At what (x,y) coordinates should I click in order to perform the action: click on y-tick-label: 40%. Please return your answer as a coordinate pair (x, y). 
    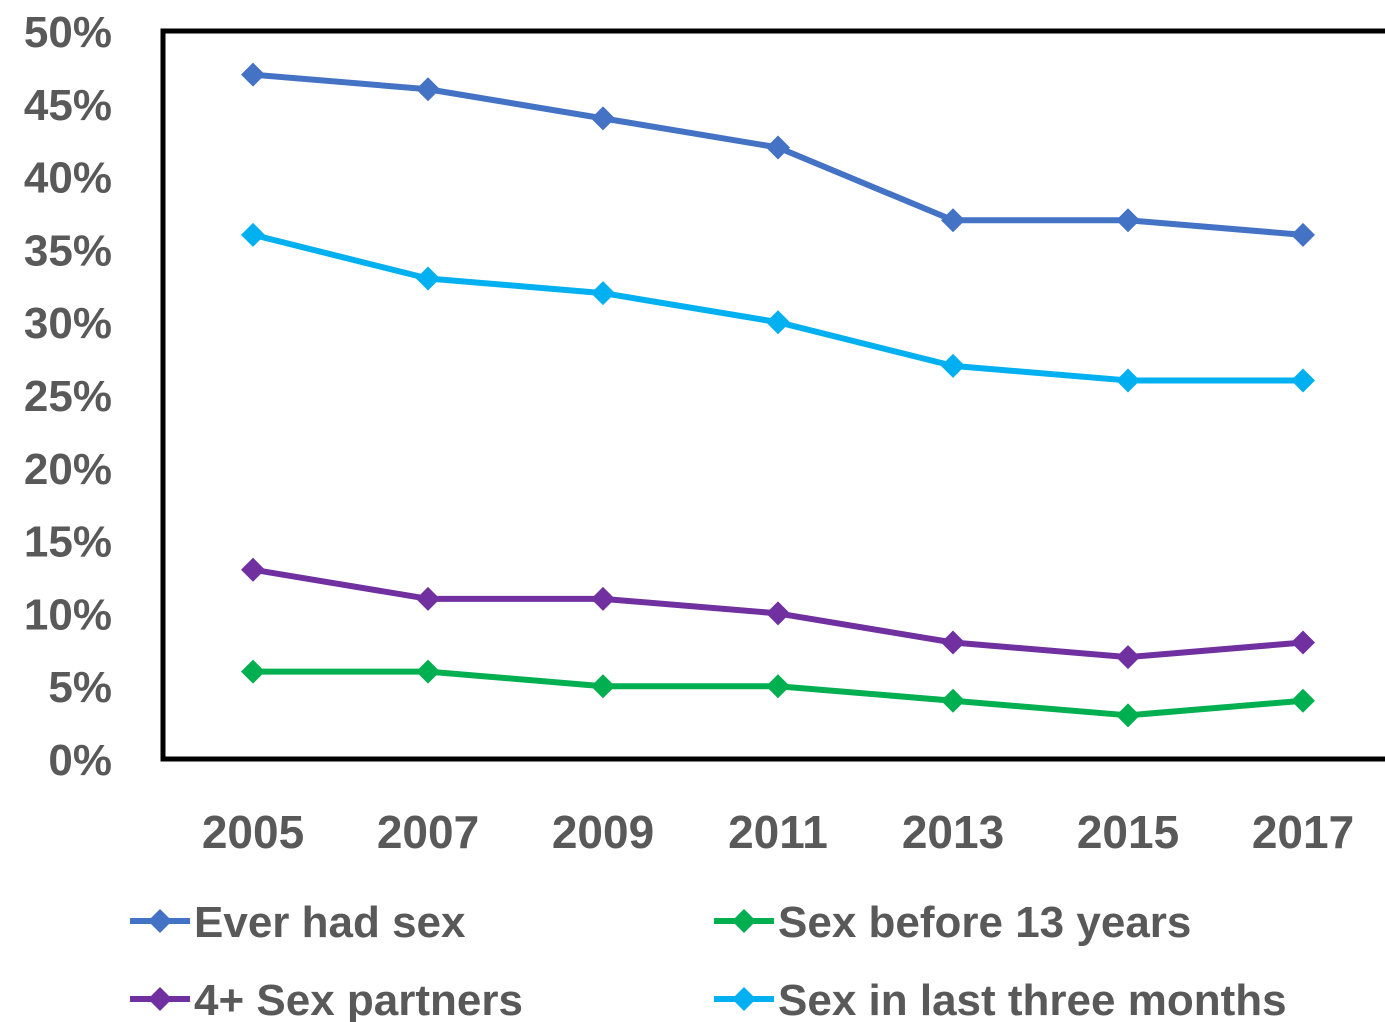
    Looking at the image, I should click on (68, 178).